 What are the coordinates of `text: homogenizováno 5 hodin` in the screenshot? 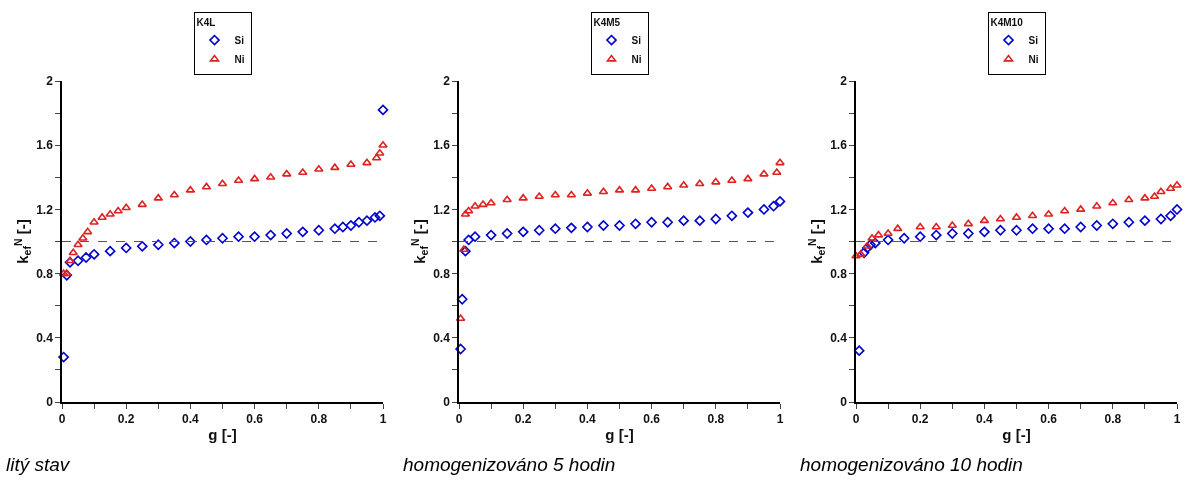 It's located at (509, 464).